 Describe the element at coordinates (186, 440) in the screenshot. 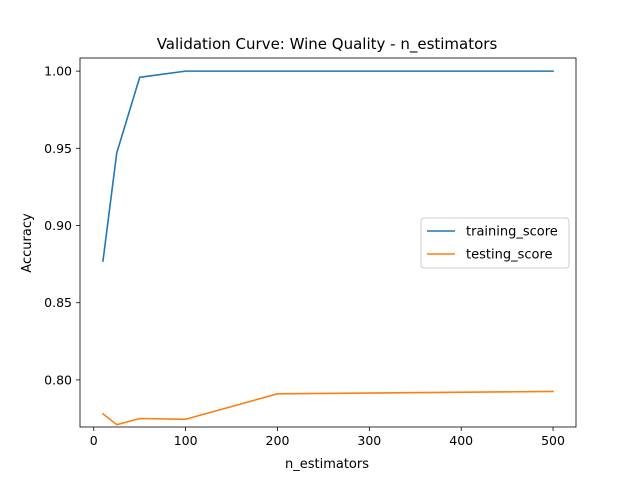

I see `x-tick-label: 100` at that location.